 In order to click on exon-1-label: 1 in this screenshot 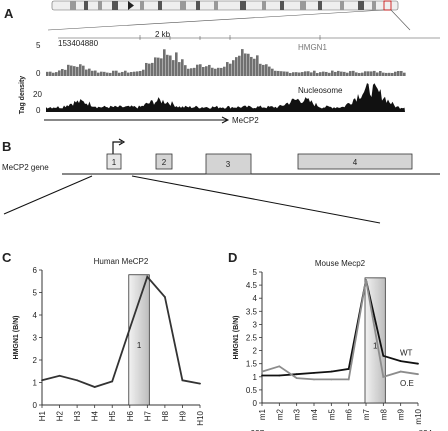, I will do `click(114, 162)`.